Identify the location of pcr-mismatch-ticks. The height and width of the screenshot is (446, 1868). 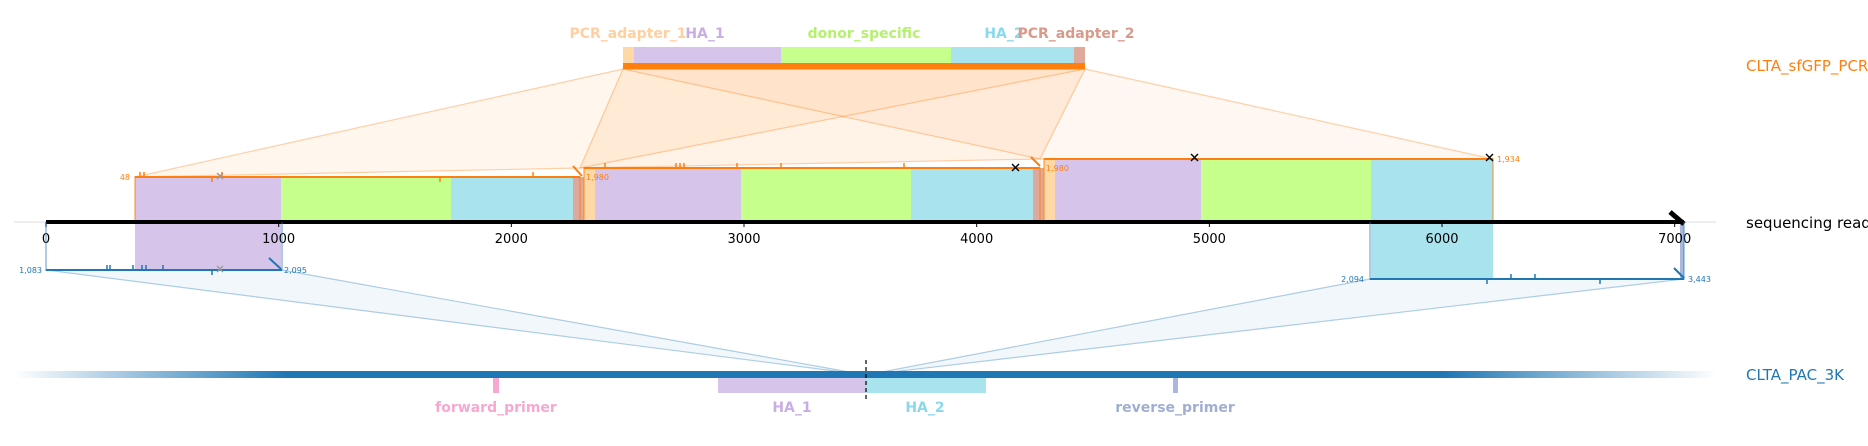
(522, 172).